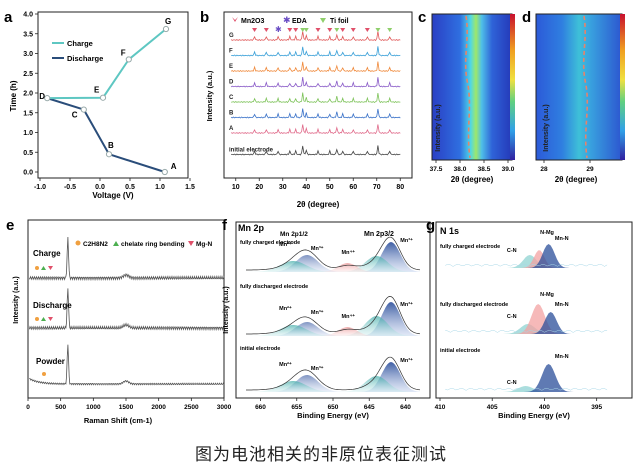 The image size is (642, 474). I want to click on g-xtick-tick-label: 400, so click(544, 407).